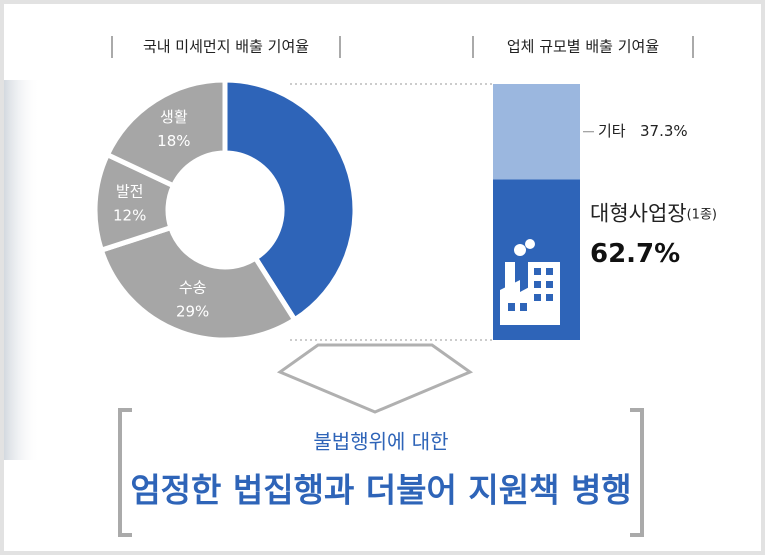 Image resolution: width=765 pixels, height=555 pixels. I want to click on slice-label: 생활, so click(174, 117).